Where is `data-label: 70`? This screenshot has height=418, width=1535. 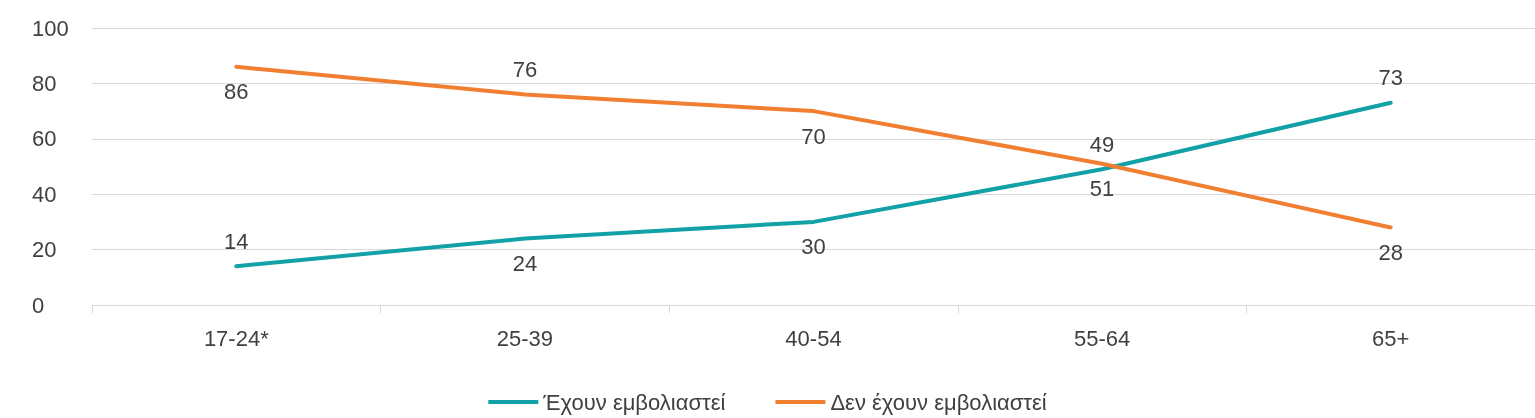
data-label: 70 is located at coordinates (813, 136).